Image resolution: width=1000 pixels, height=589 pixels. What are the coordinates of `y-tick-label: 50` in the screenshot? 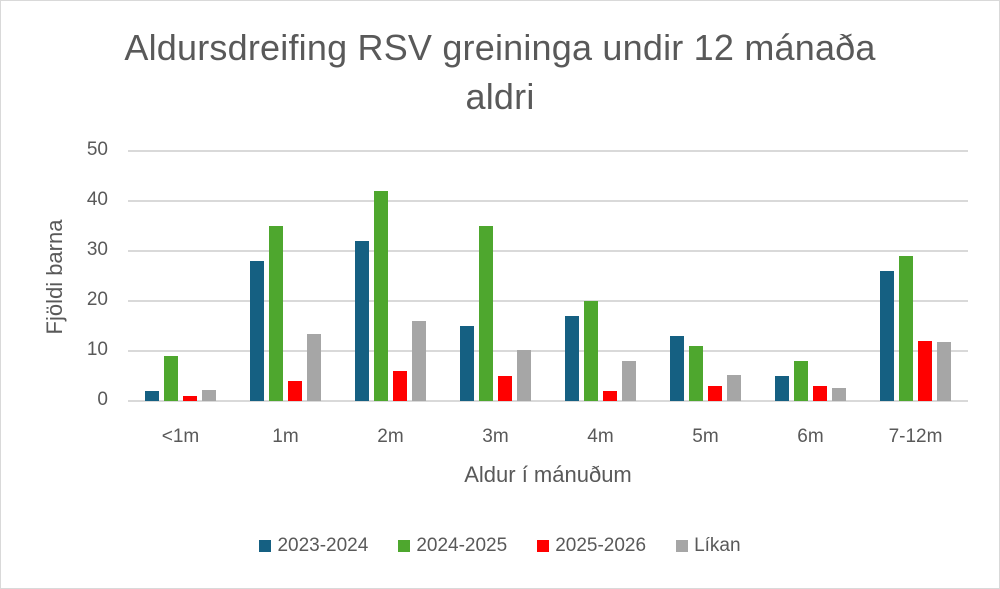 It's located at (97, 149).